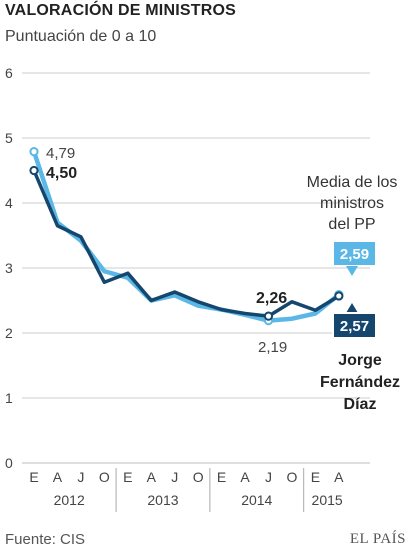 The height and width of the screenshot is (552, 414). I want to click on legend-fernandez-line2: Fernández, so click(360, 382).